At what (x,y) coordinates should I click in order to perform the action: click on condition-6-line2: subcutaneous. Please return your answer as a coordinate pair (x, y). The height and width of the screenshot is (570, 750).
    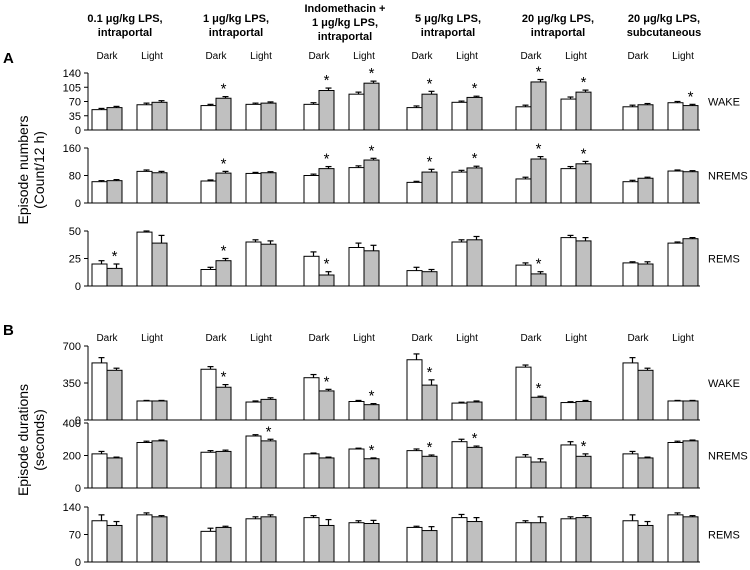
    Looking at the image, I should click on (664, 33).